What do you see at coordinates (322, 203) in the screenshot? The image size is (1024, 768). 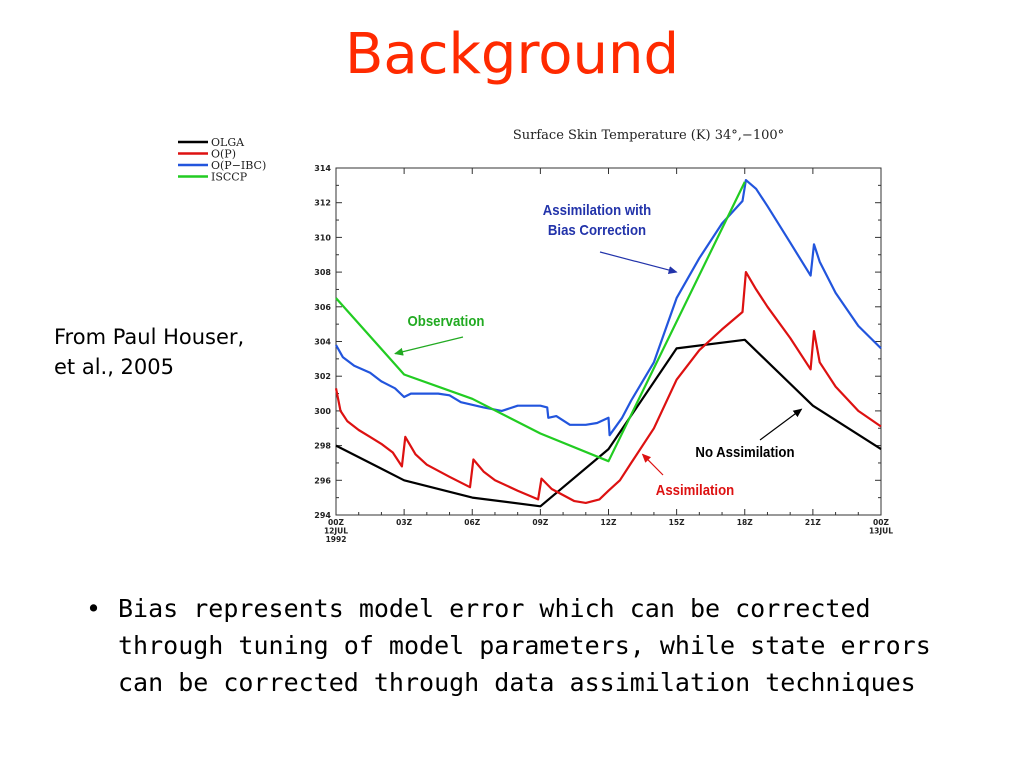 I see `y-tick-label: 312` at bounding box center [322, 203].